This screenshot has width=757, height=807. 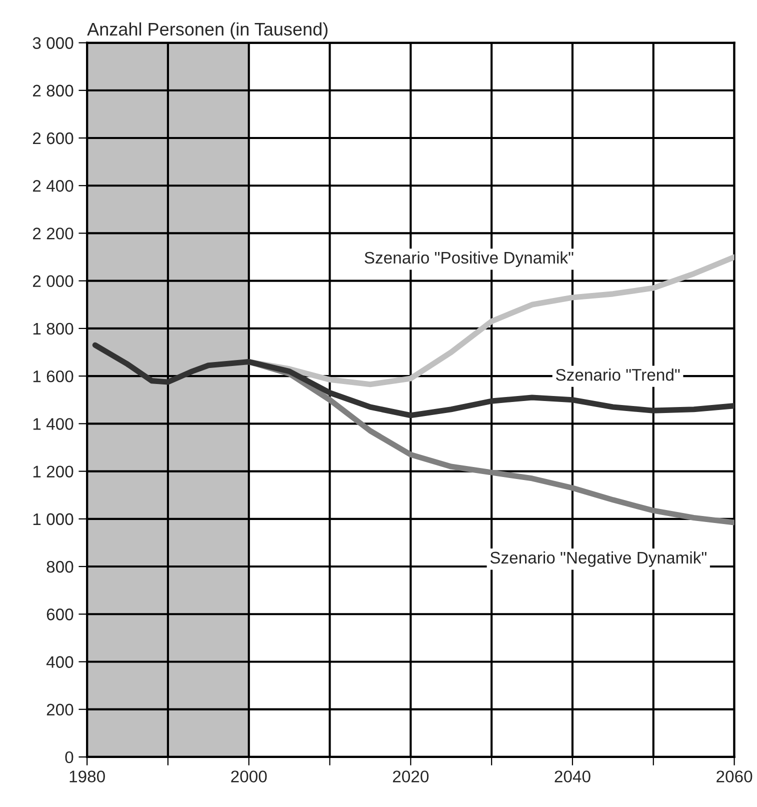 What do you see at coordinates (53, 90) in the screenshot?
I see `y-tick-label: 2 800` at bounding box center [53, 90].